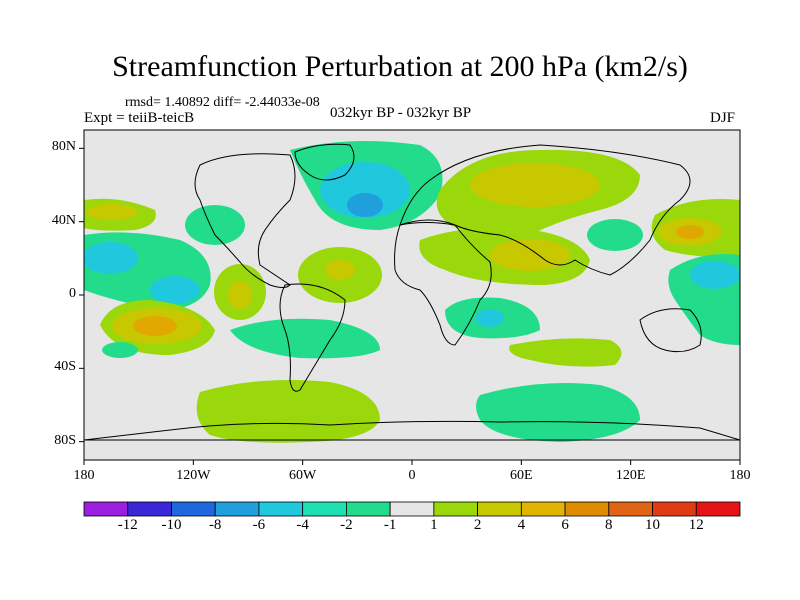  Describe the element at coordinates (215, 225) in the screenshot. I see `contour-neg-north-america` at that location.